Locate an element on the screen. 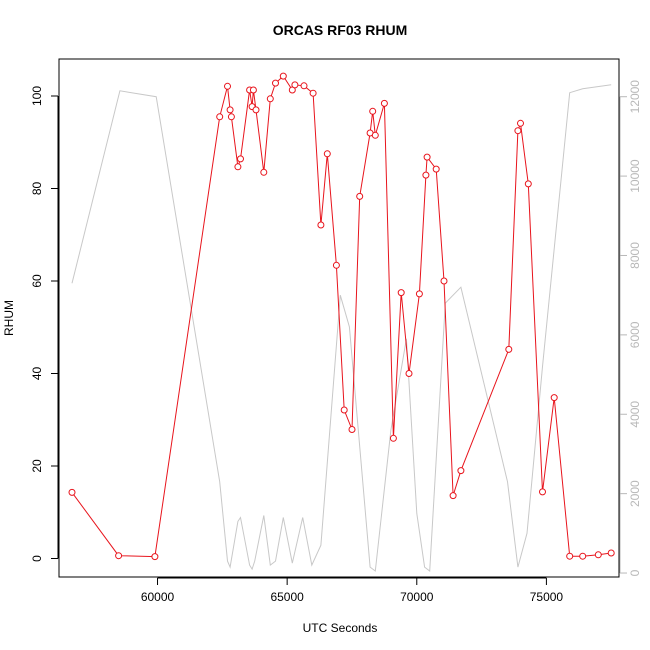  chart-title: ORCAS RF03 RHUM is located at coordinates (340, 30).